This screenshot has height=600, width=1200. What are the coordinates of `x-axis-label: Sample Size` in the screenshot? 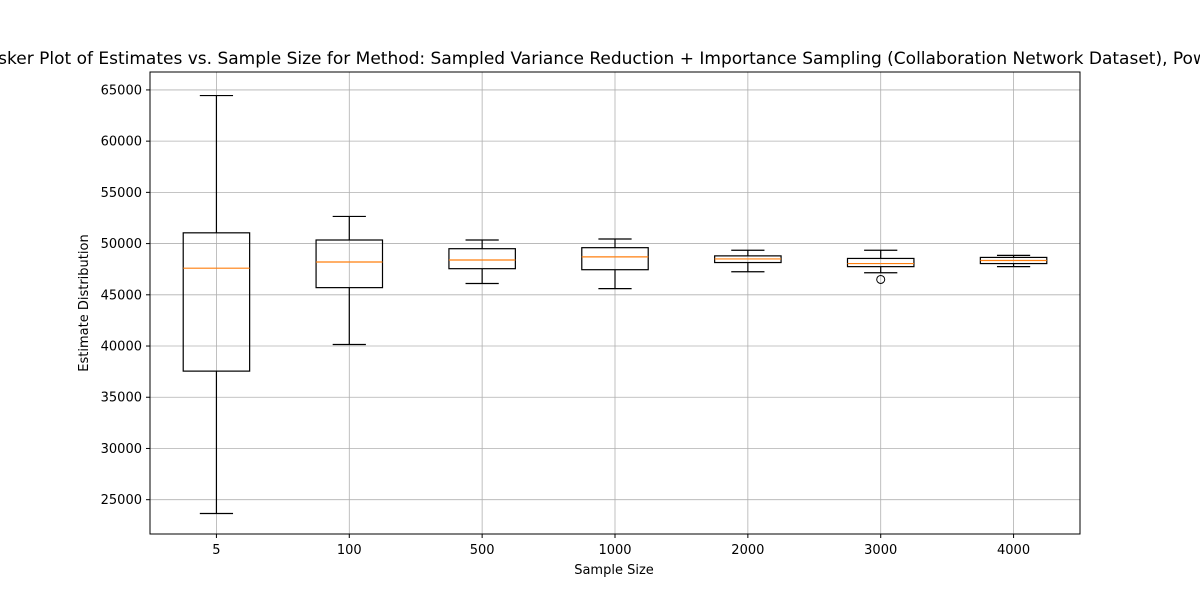 It's located at (614, 570).